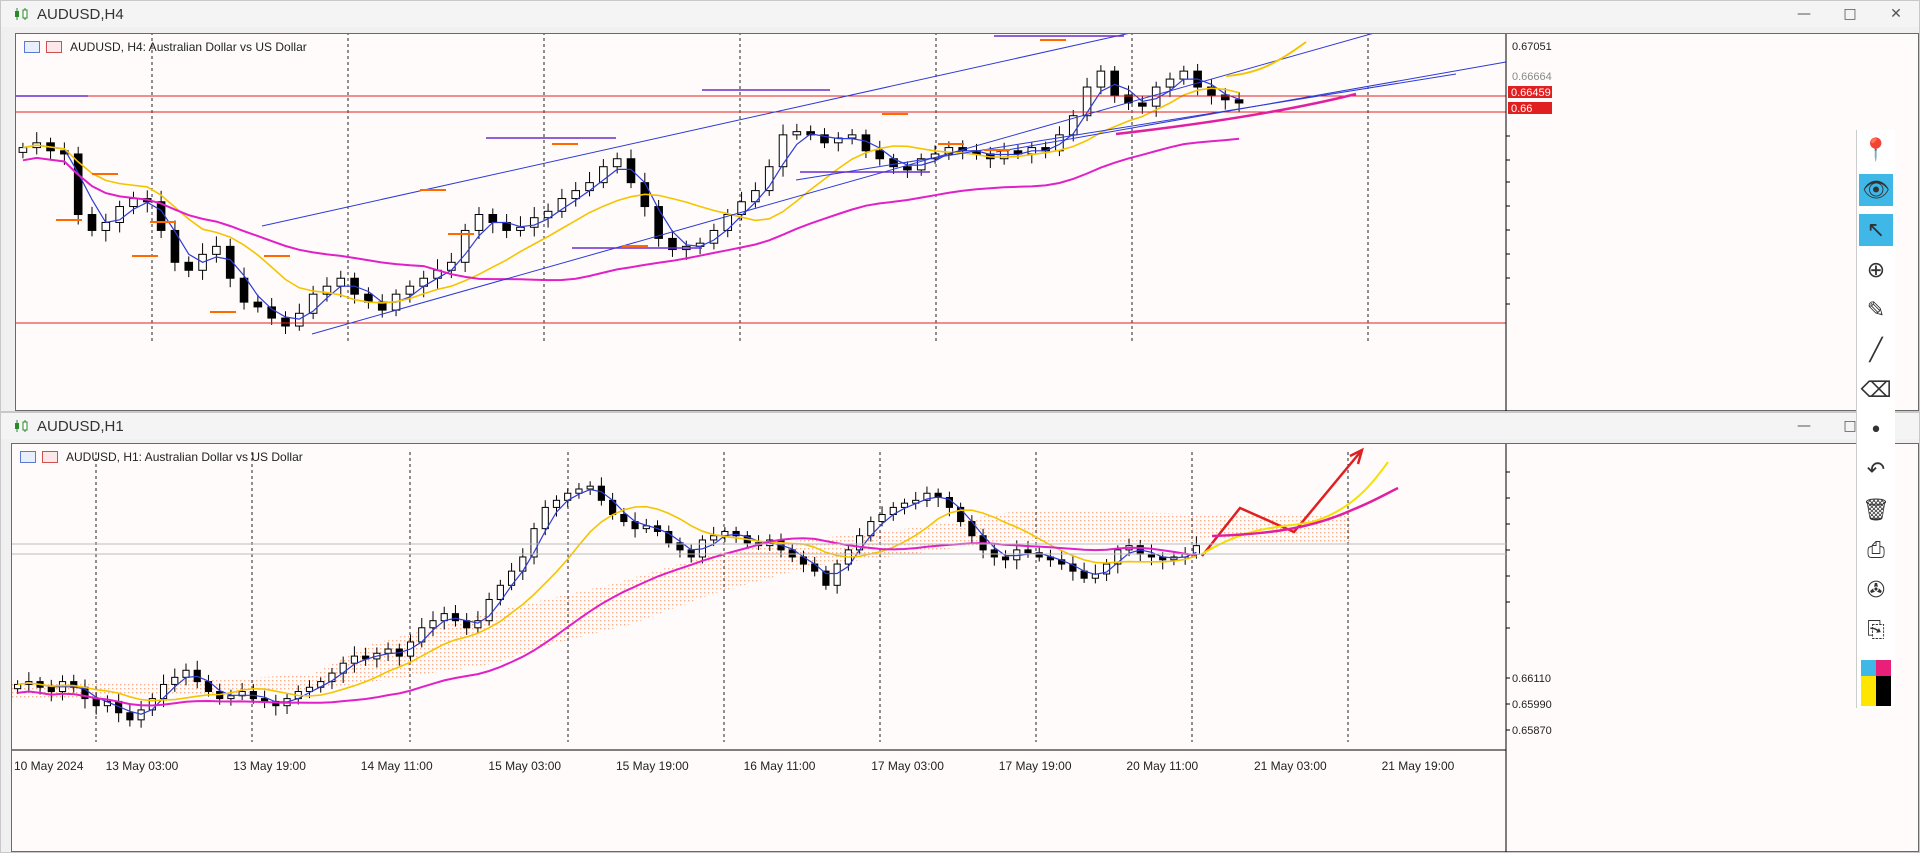 Image resolution: width=1920 pixels, height=853 pixels. What do you see at coordinates (1876, 270) in the screenshot?
I see `crosshair-icon: ⊕` at bounding box center [1876, 270].